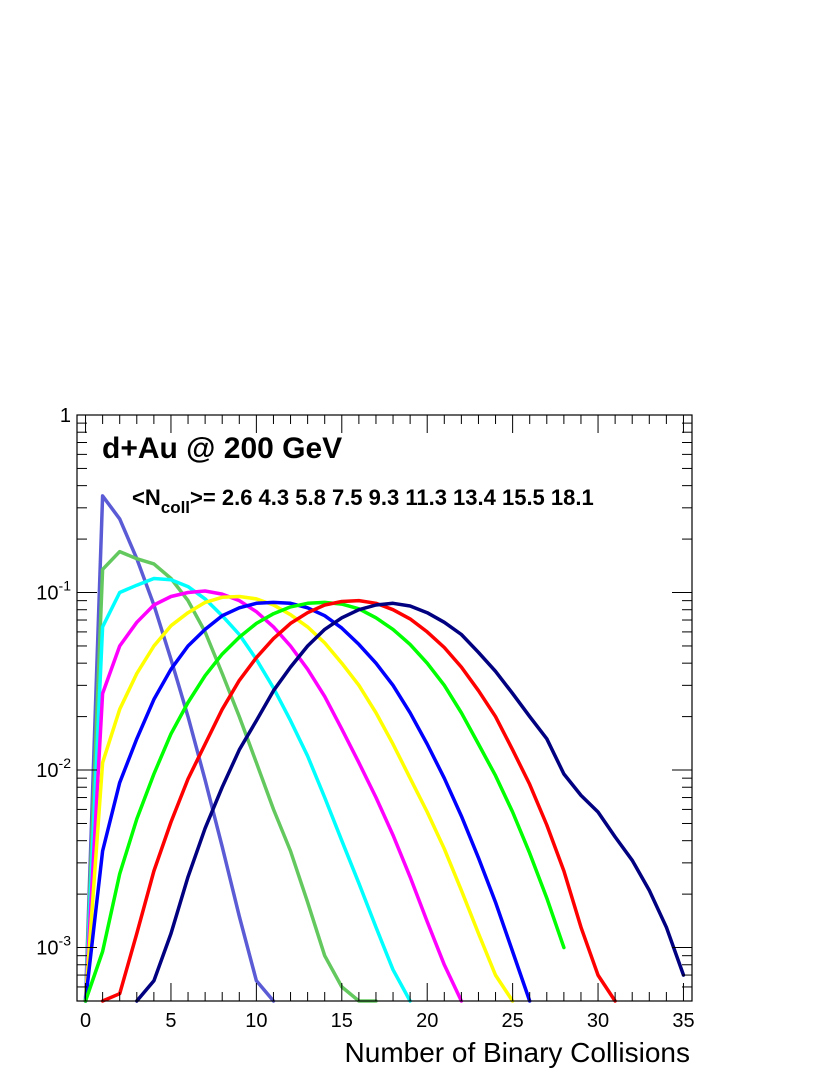 Image resolution: width=830 pixels, height=1075 pixels. I want to click on x-tick-label: 0, so click(85, 1021).